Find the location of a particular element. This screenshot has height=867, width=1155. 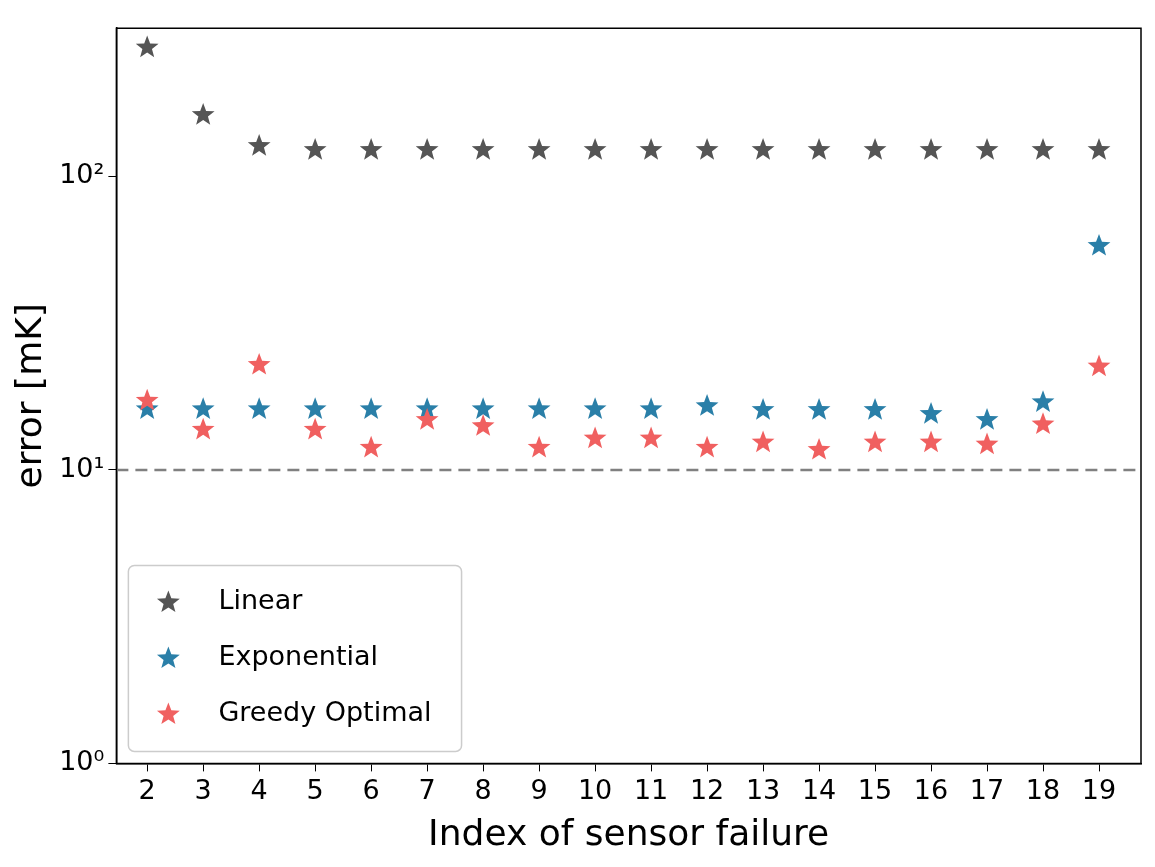

legend-label: Linear is located at coordinates (261, 600).